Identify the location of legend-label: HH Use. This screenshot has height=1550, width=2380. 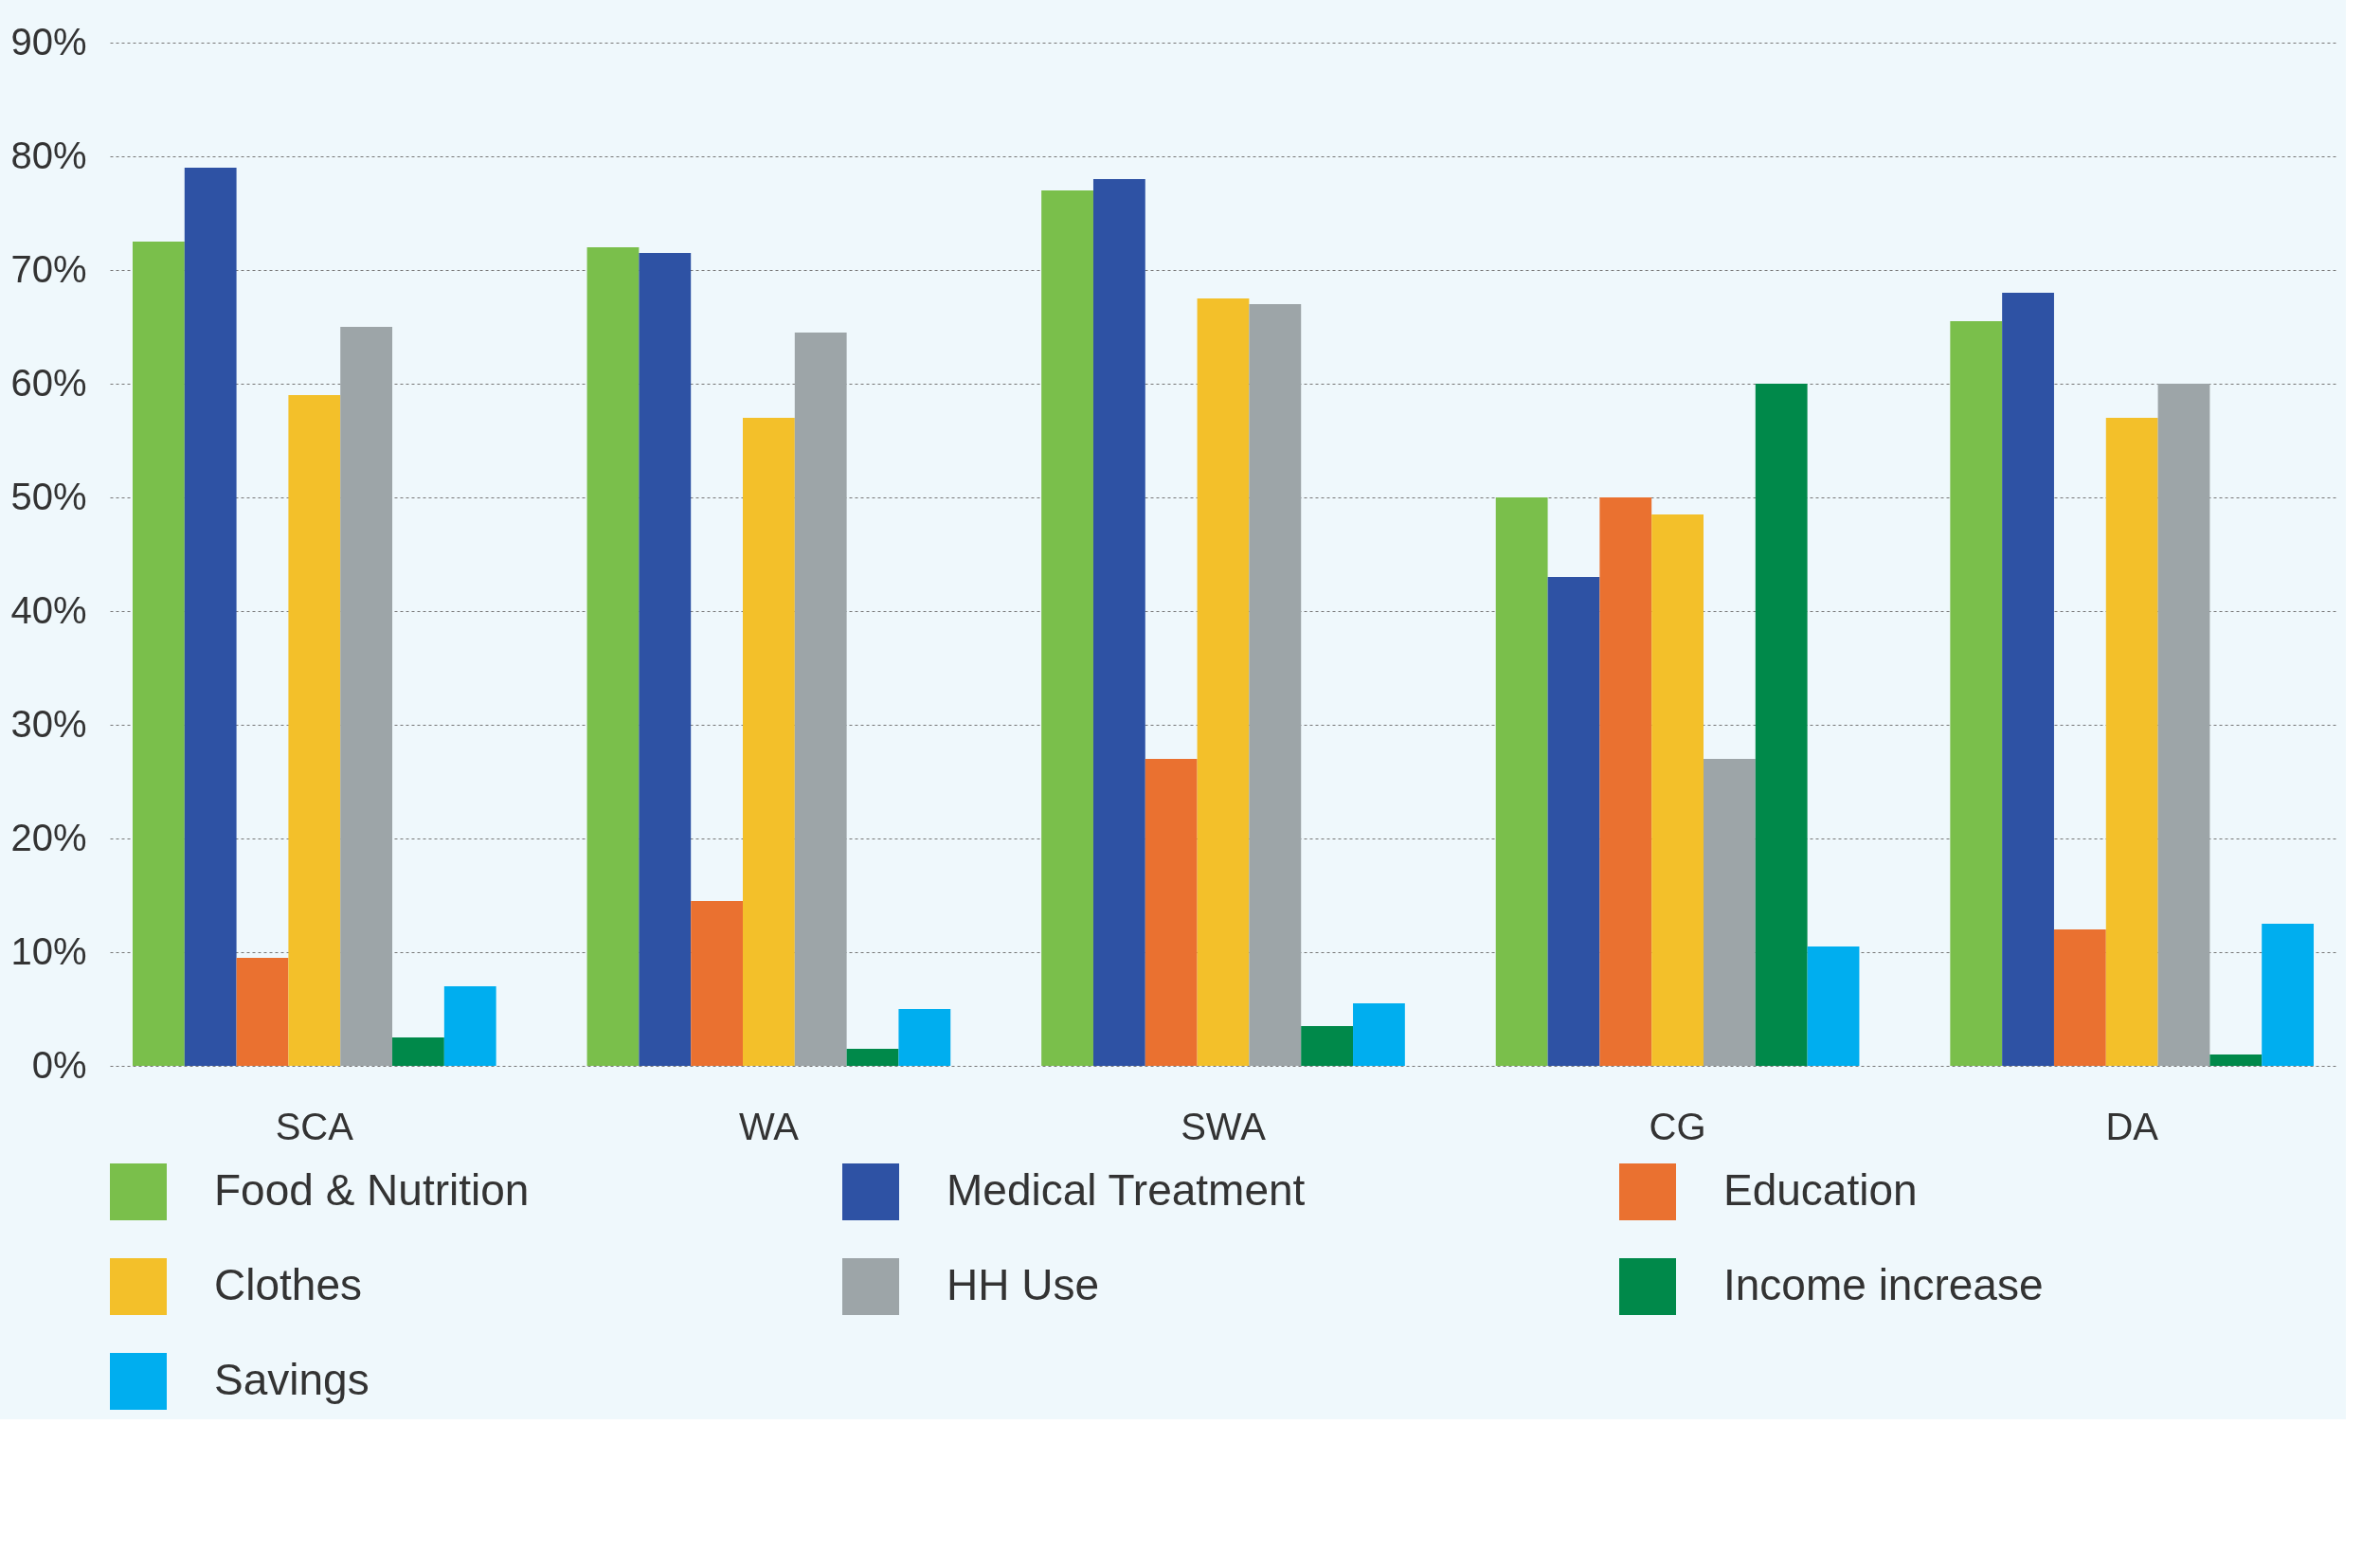
(1023, 1284).